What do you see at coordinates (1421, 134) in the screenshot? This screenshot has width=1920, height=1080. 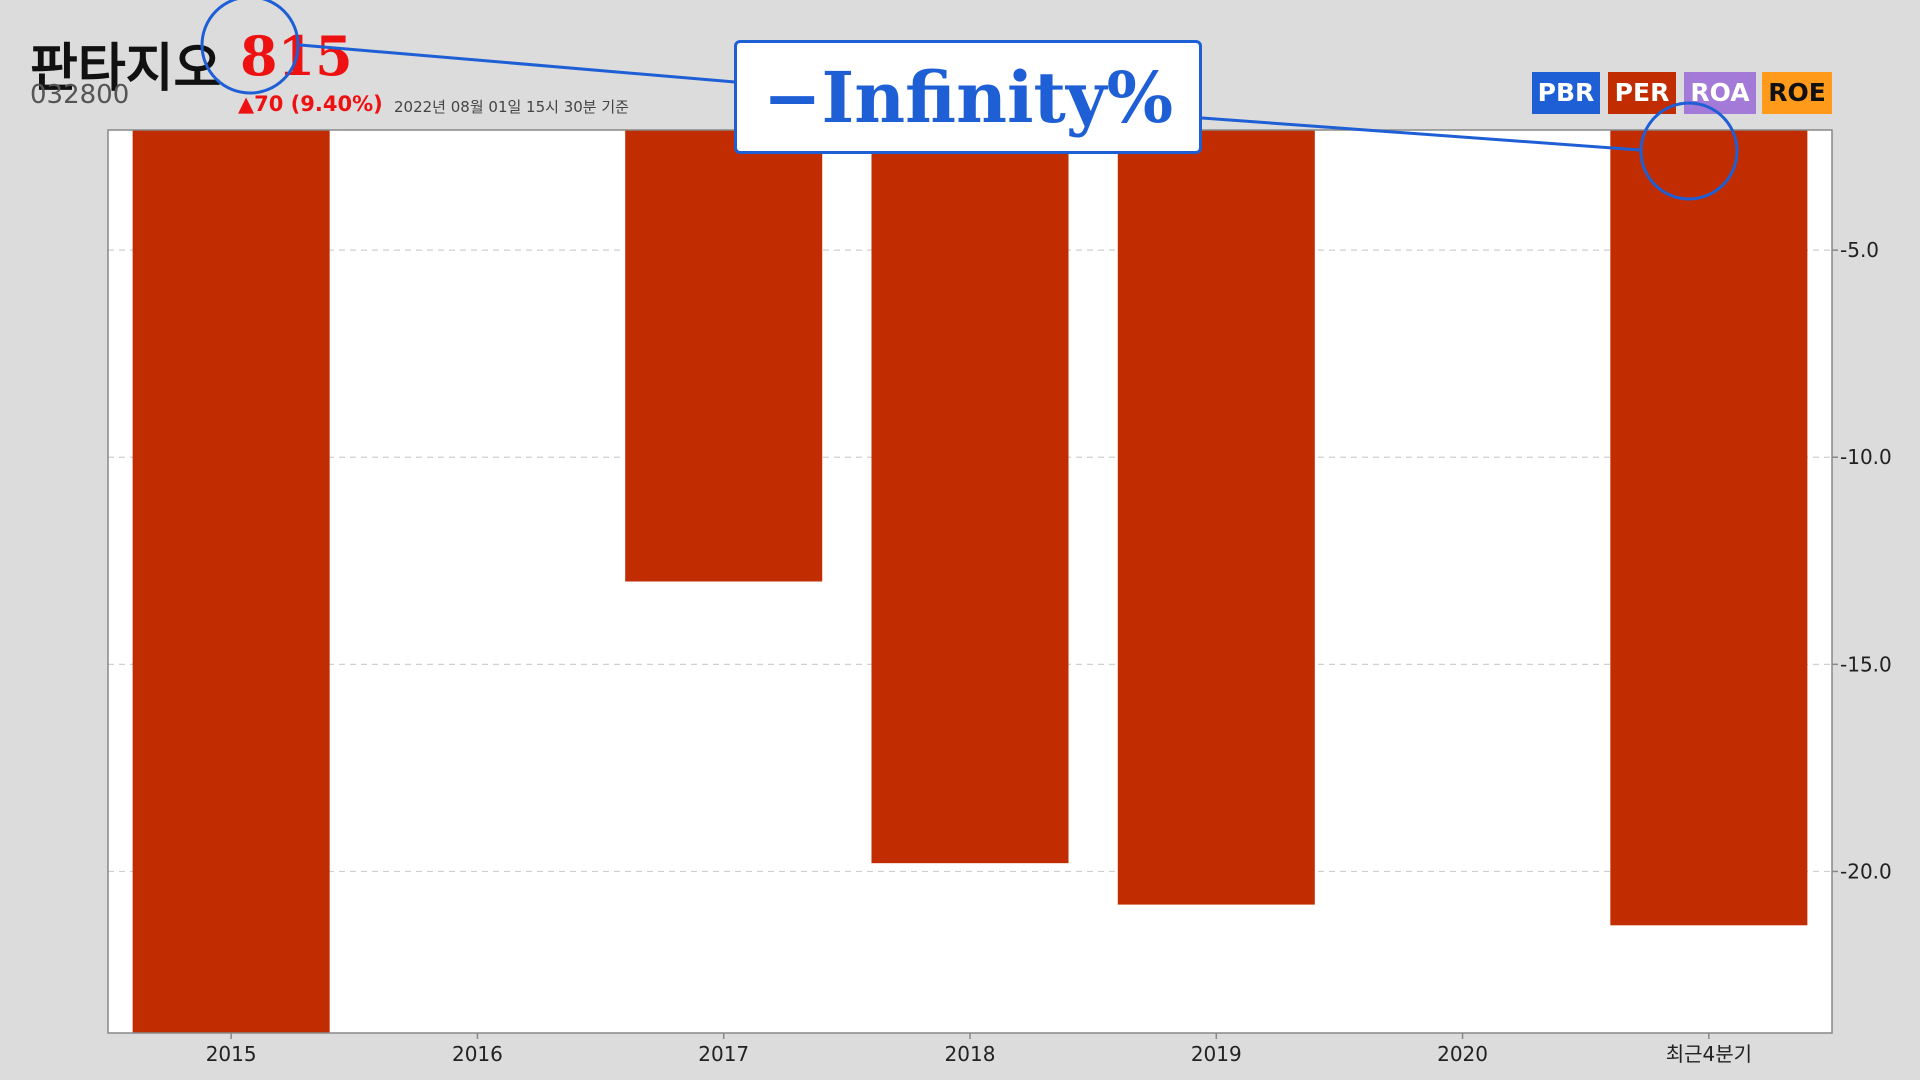 I see `callout-line-right` at bounding box center [1421, 134].